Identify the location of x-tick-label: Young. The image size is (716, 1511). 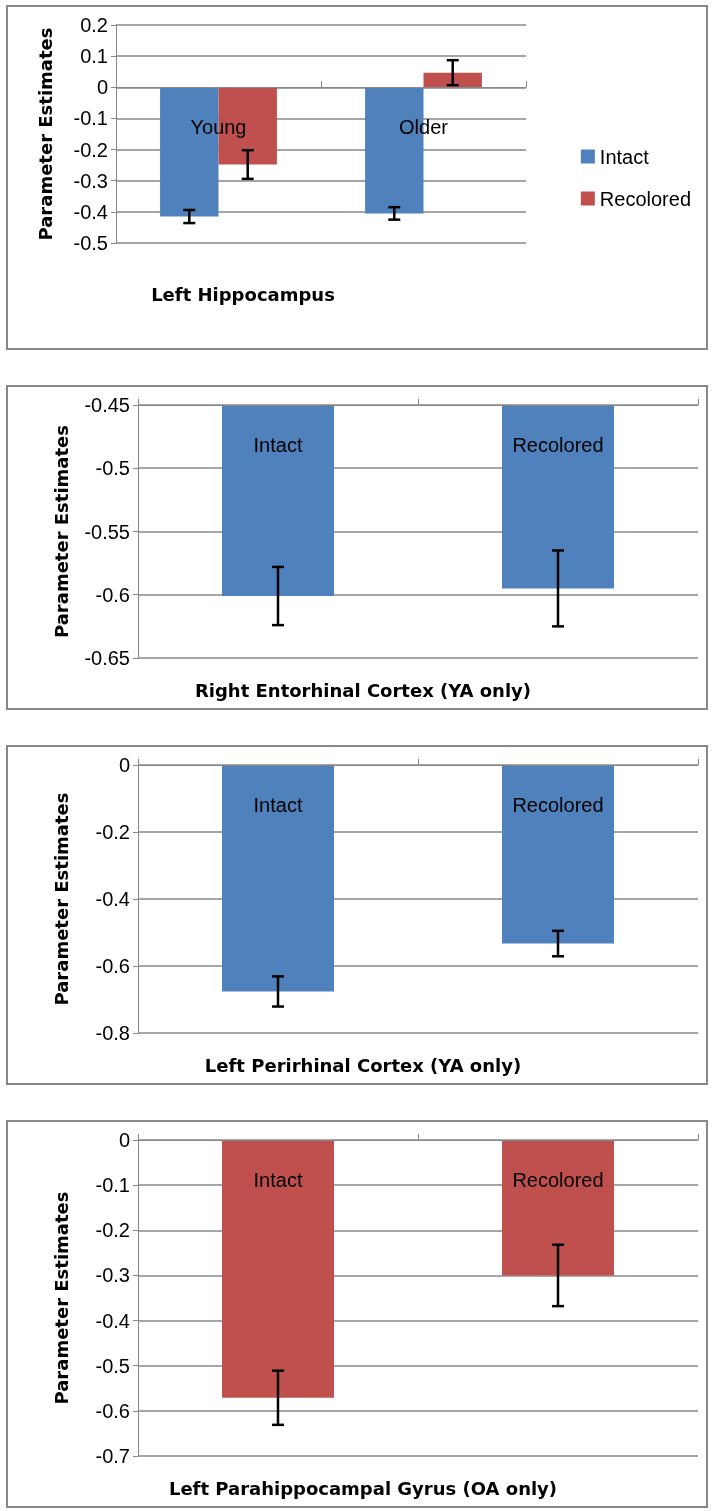
(218, 127).